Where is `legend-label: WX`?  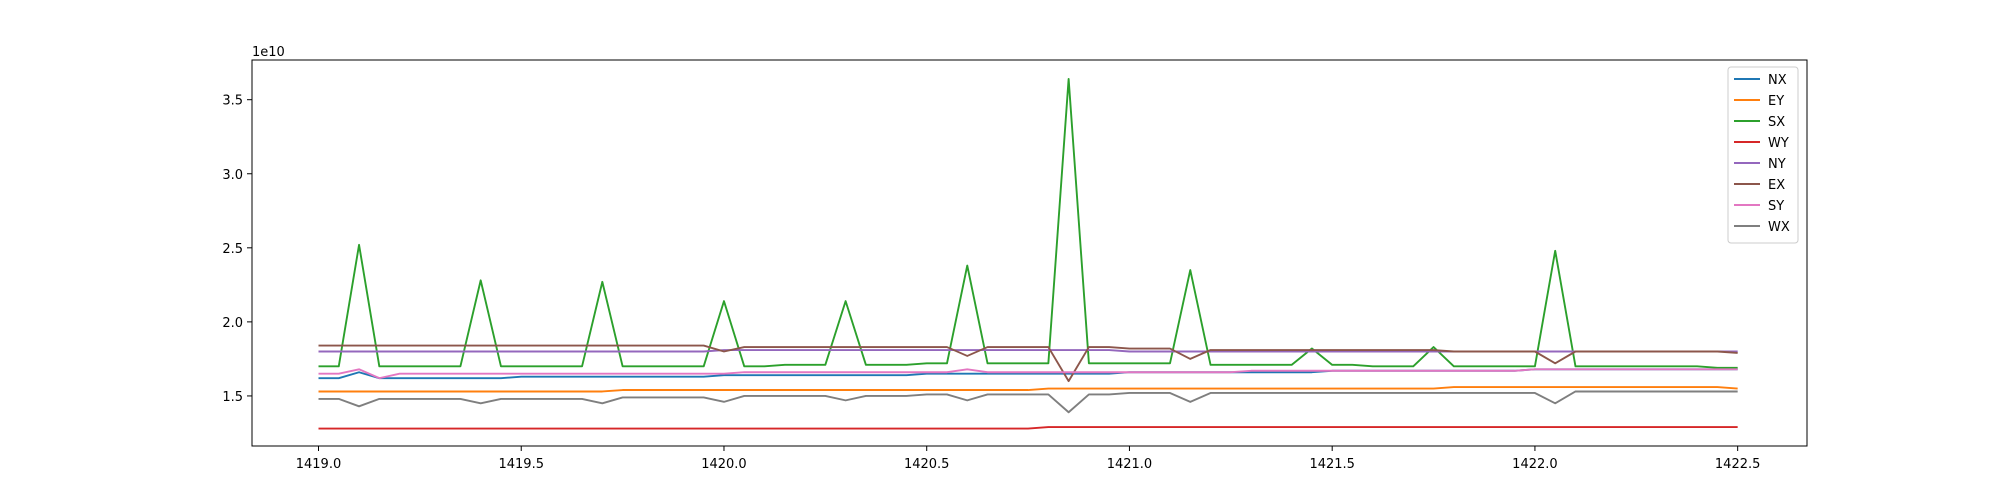
legend-label: WX is located at coordinates (1779, 227).